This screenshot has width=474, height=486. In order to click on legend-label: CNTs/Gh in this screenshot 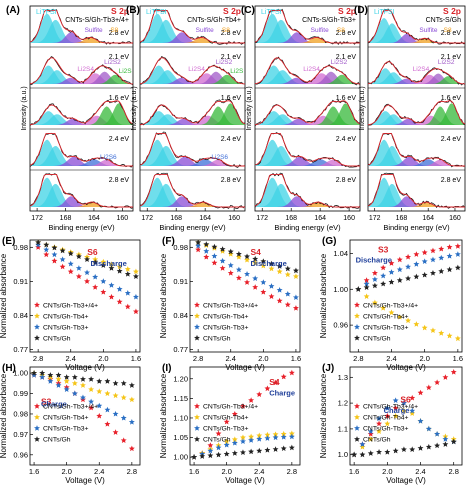, I will do `click(57, 440)`.